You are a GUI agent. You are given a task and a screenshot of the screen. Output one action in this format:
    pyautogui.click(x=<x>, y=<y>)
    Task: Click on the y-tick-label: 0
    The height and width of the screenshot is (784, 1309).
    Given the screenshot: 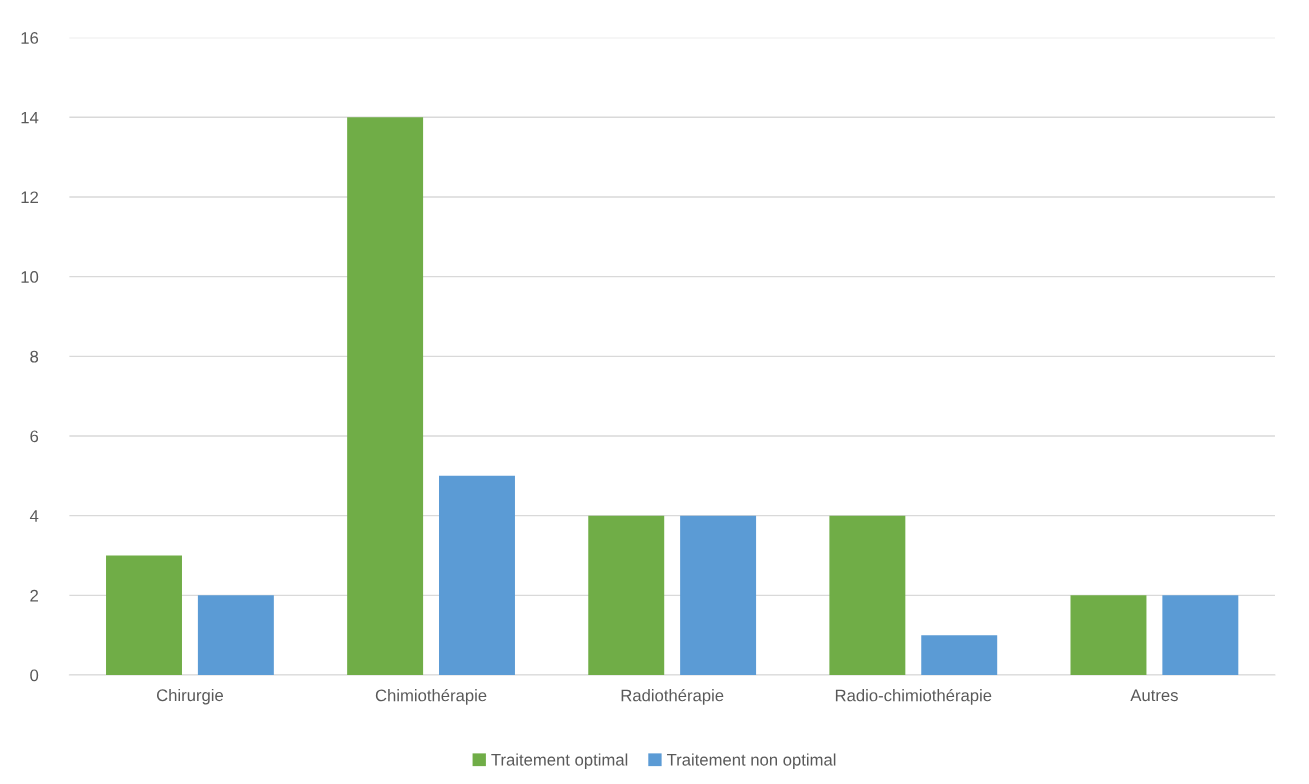 What is the action you would take?
    pyautogui.click(x=34, y=675)
    